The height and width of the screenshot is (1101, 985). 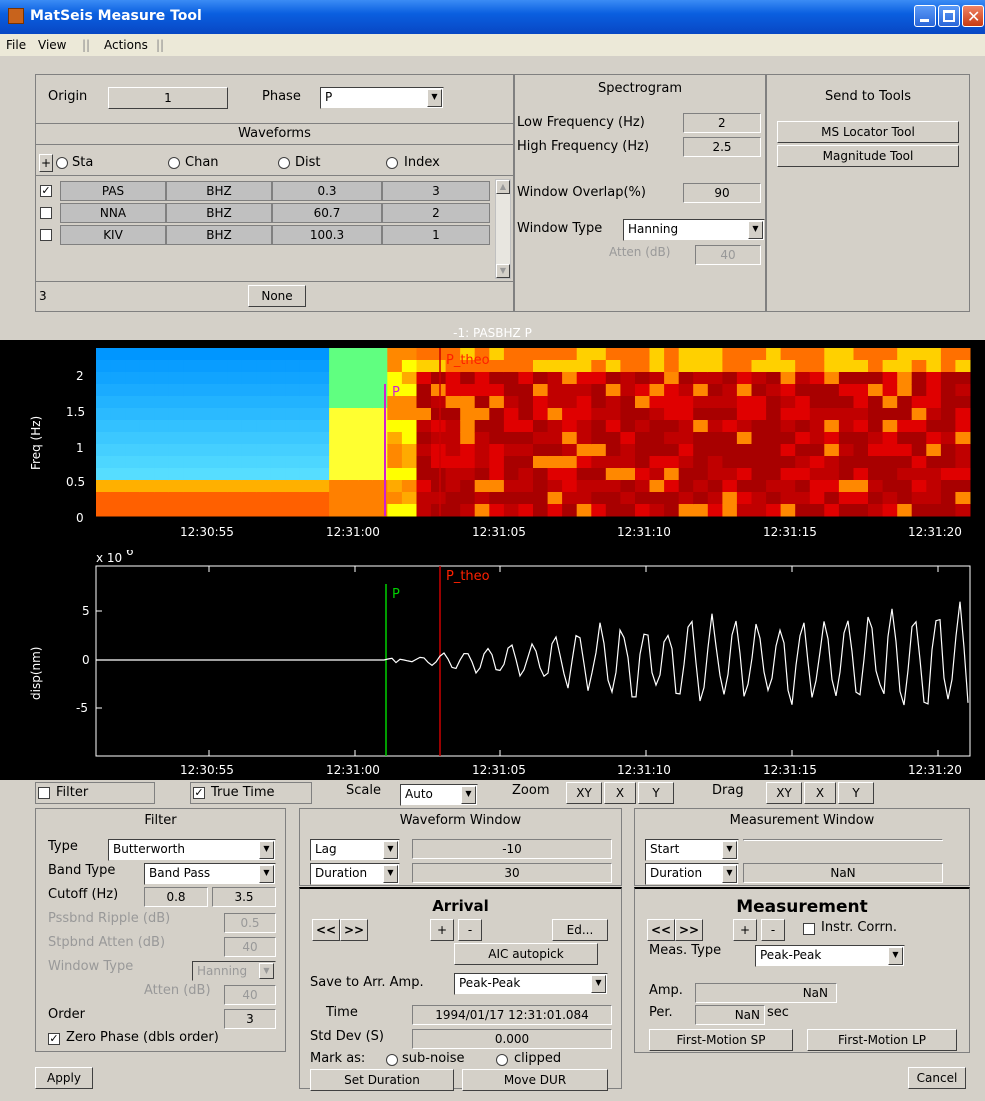 What do you see at coordinates (210, 874) in the screenshot?
I see `band-type-select: Band Pass ▼` at bounding box center [210, 874].